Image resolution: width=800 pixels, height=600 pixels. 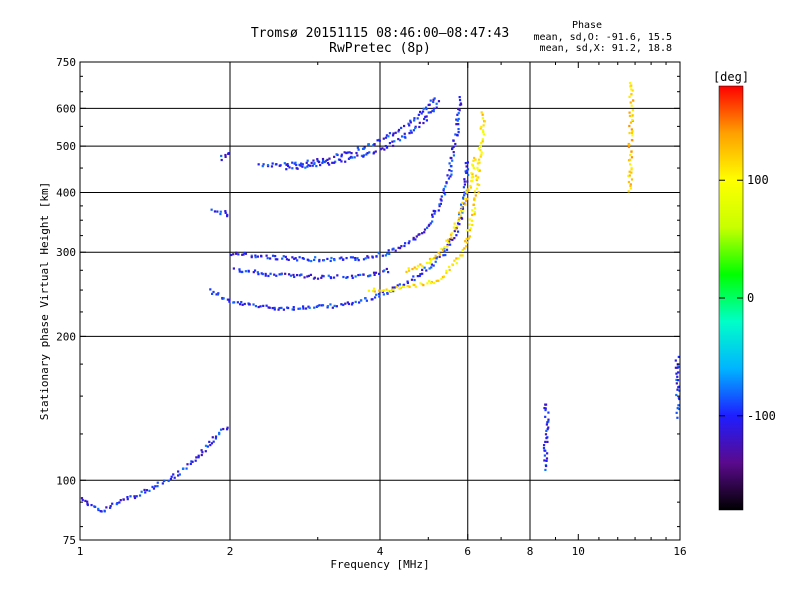 I want to click on y-tick-label: 75, so click(x=69, y=540).